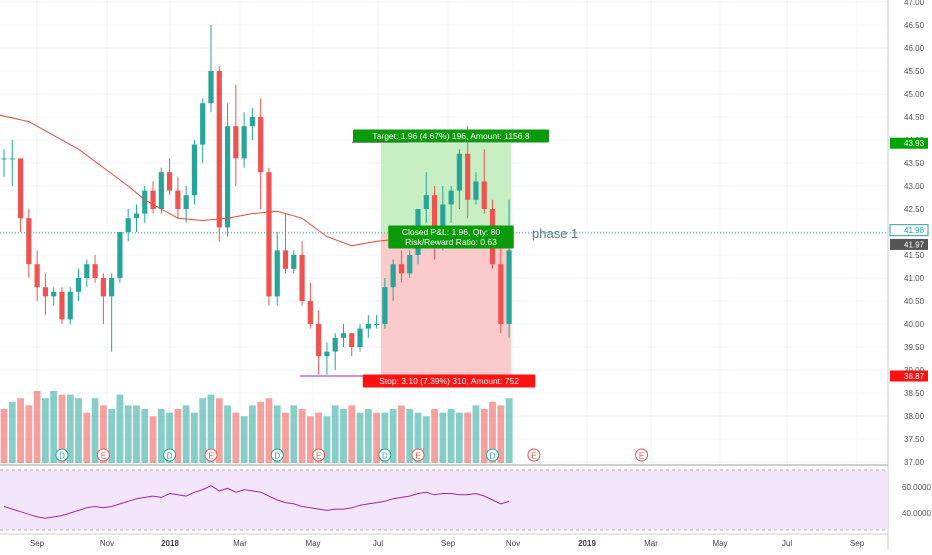  Describe the element at coordinates (914, 255) in the screenshot. I see `y-tick-label: 41.50` at that location.